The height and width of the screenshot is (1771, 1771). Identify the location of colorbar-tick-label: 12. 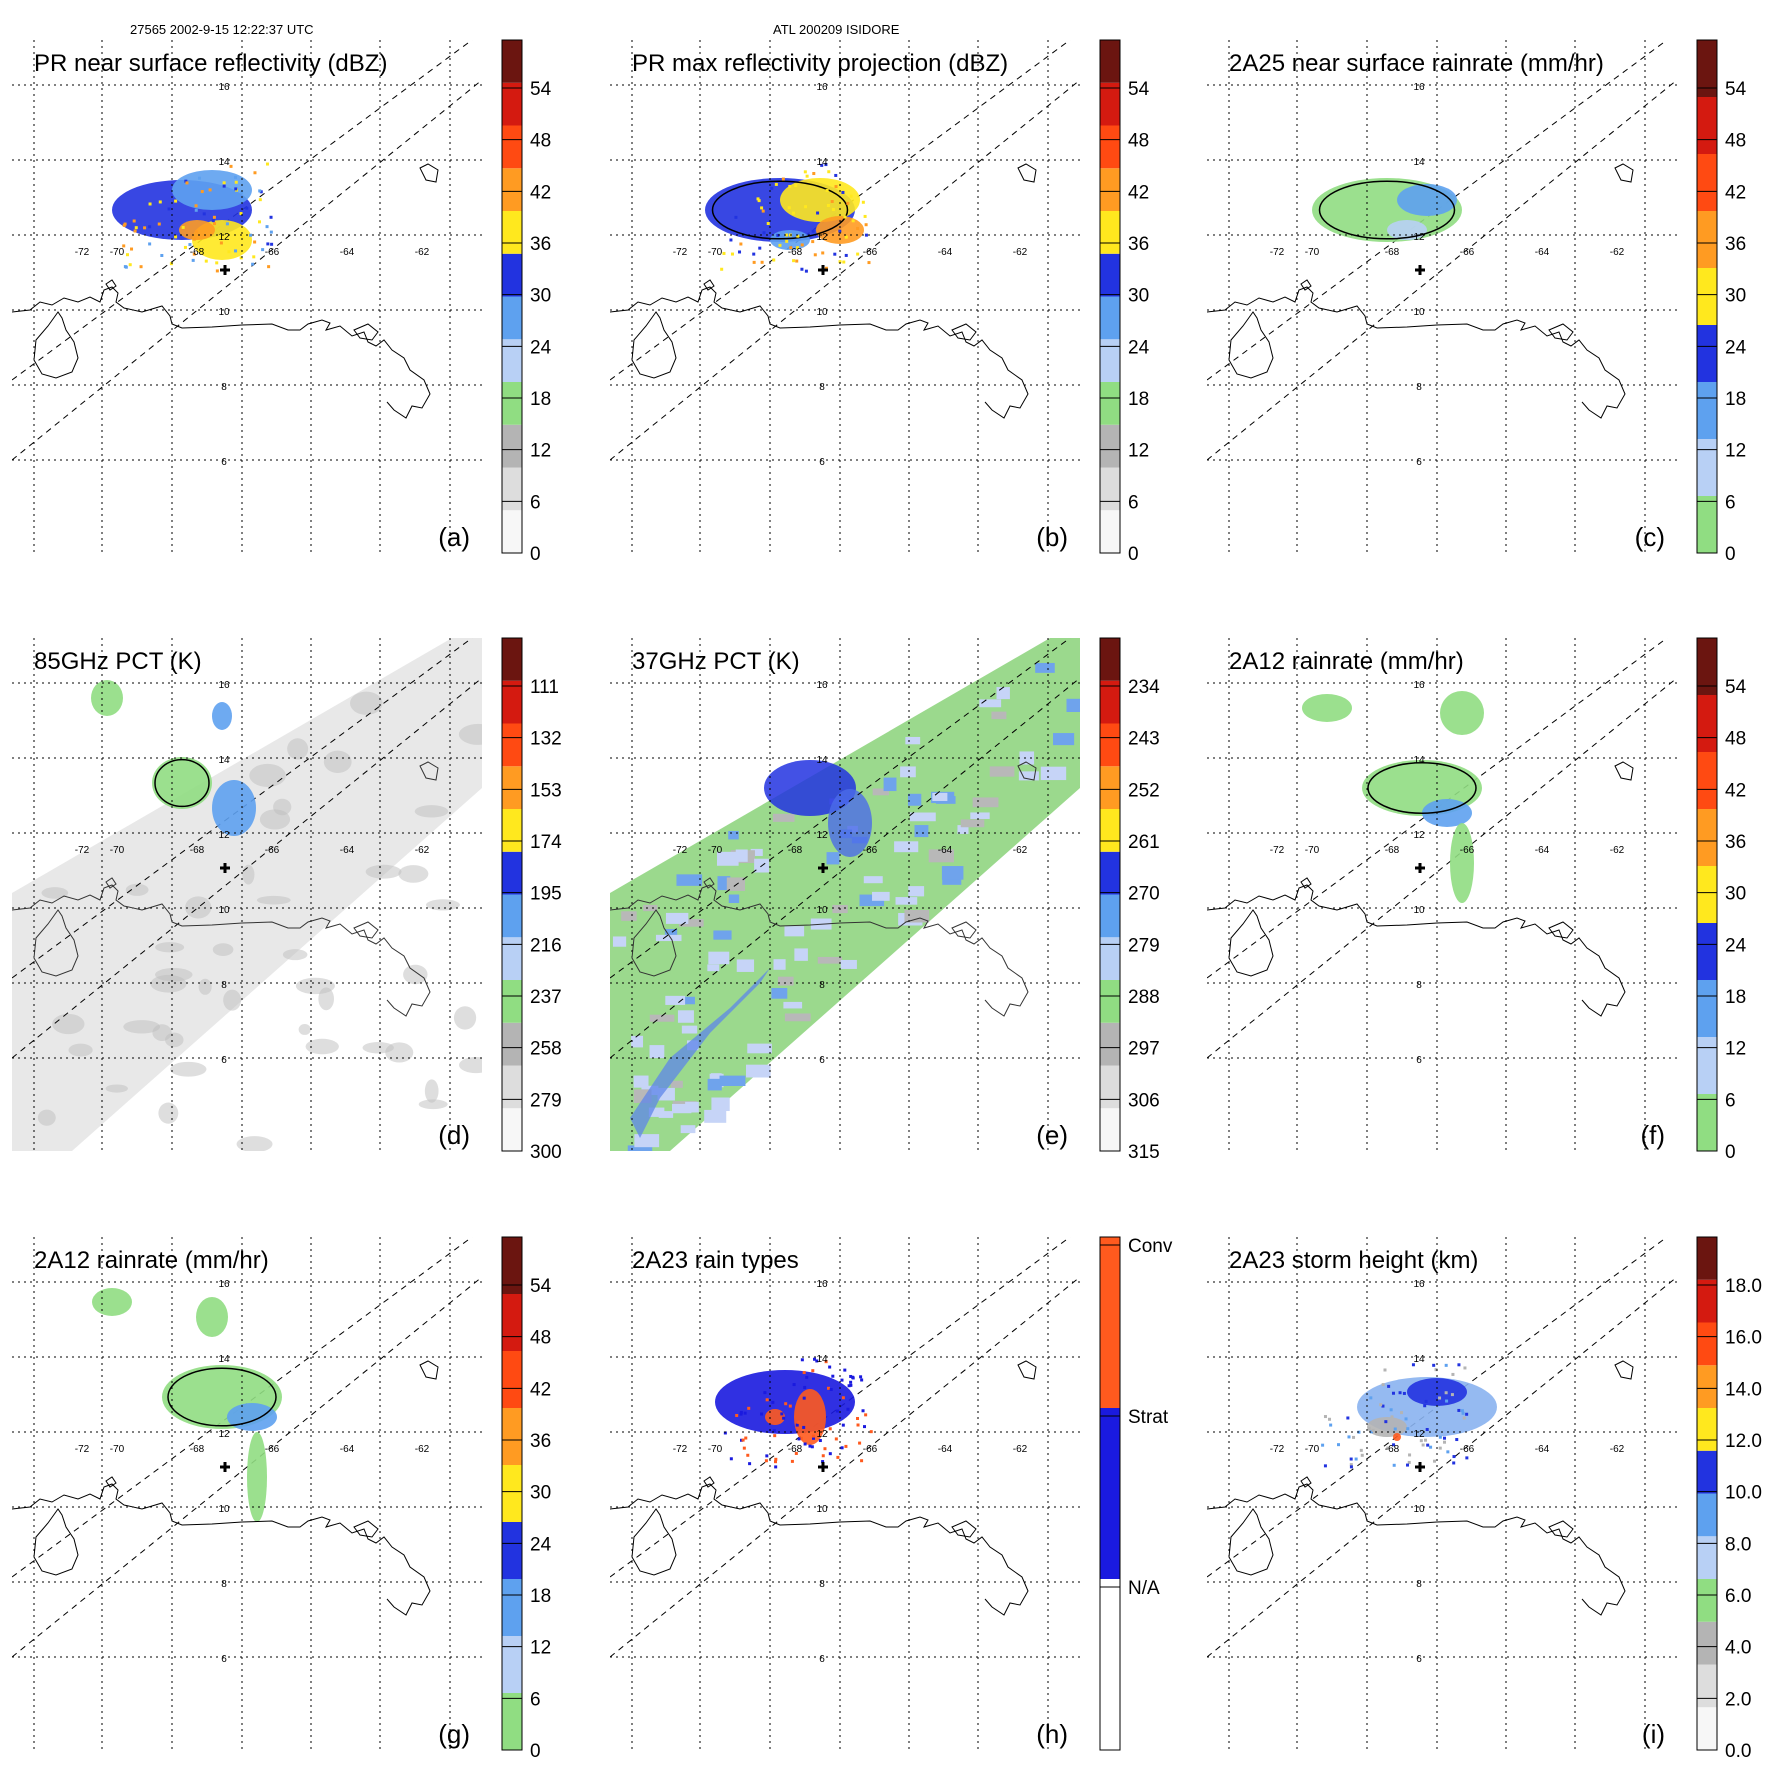
(540, 1648).